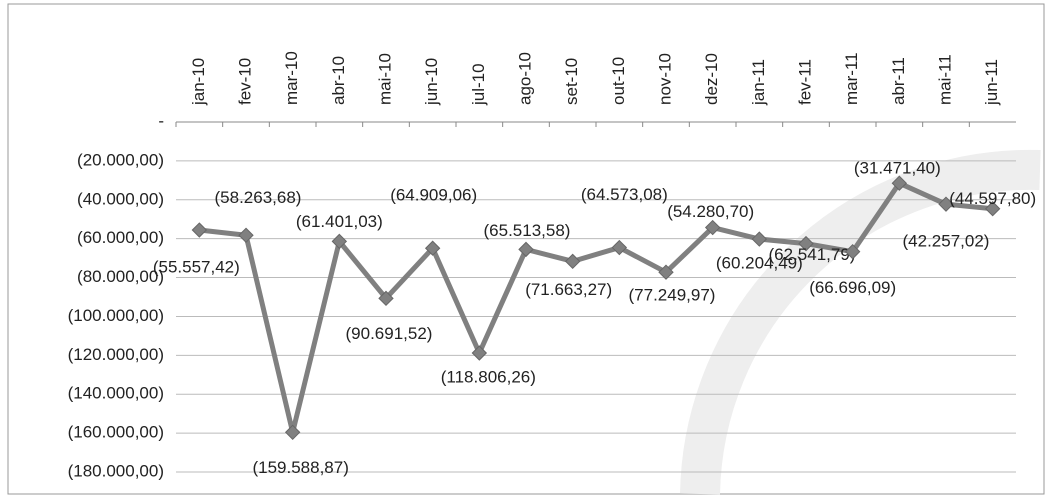 Image resolution: width=1049 pixels, height=500 pixels. What do you see at coordinates (711, 79) in the screenshot?
I see `x-tick-label: dez-10` at bounding box center [711, 79].